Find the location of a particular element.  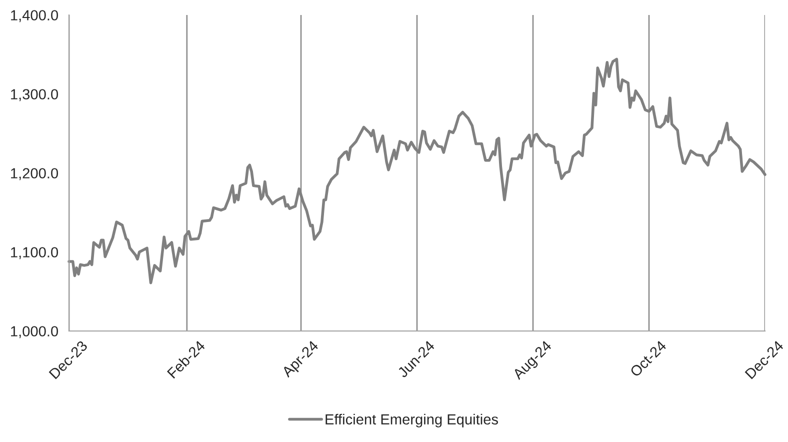

legend-label: Efficient Emerging Equities is located at coordinates (412, 421).